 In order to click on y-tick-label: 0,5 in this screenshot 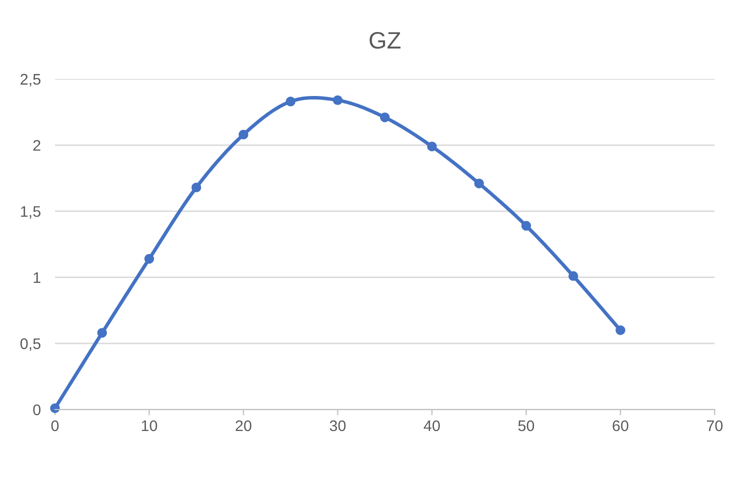, I will do `click(30, 344)`.